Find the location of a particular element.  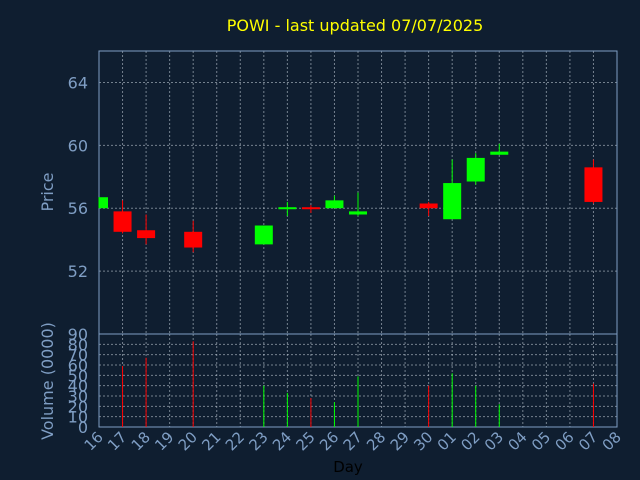

x-tick-label: 20 is located at coordinates (188, 441).